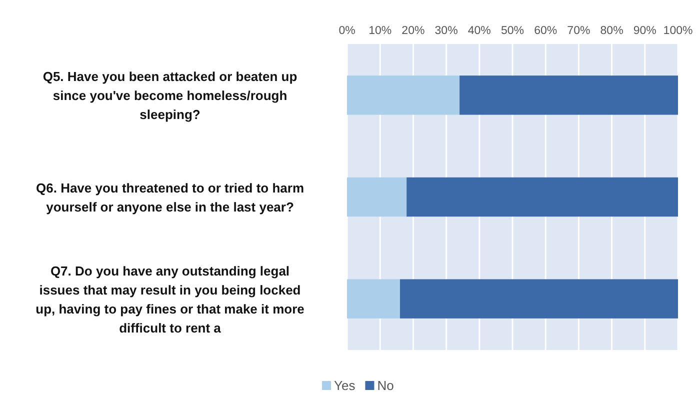 This screenshot has width=697, height=404. What do you see at coordinates (644, 31) in the screenshot?
I see `x-tick-label: 90%` at bounding box center [644, 31].